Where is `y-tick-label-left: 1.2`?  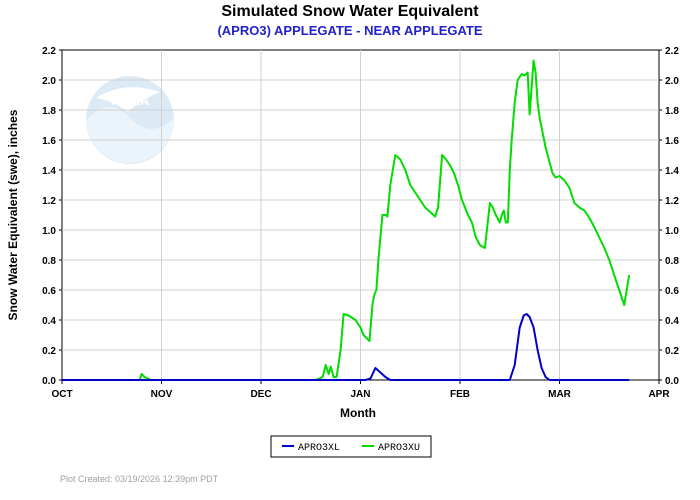
y-tick-label-left: 1.2 is located at coordinates (49, 201).